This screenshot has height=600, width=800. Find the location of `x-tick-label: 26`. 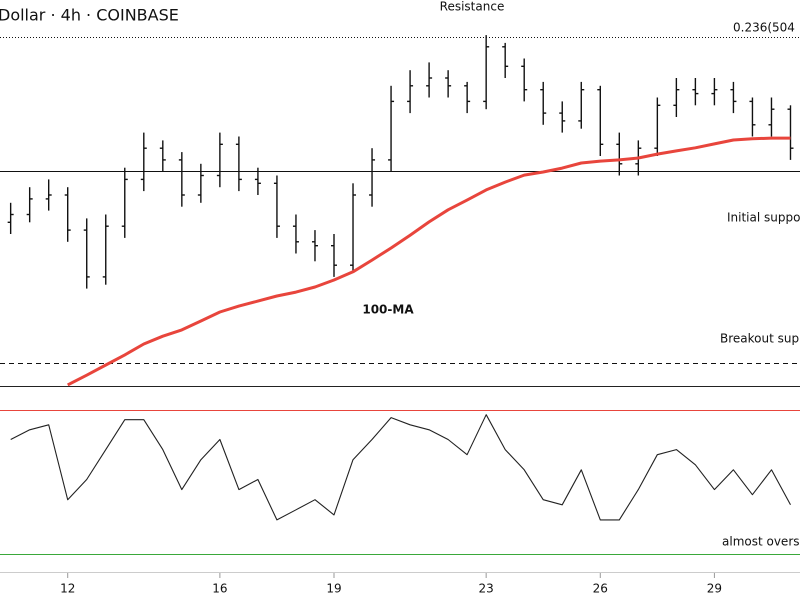

x-tick-label: 26 is located at coordinates (600, 589).